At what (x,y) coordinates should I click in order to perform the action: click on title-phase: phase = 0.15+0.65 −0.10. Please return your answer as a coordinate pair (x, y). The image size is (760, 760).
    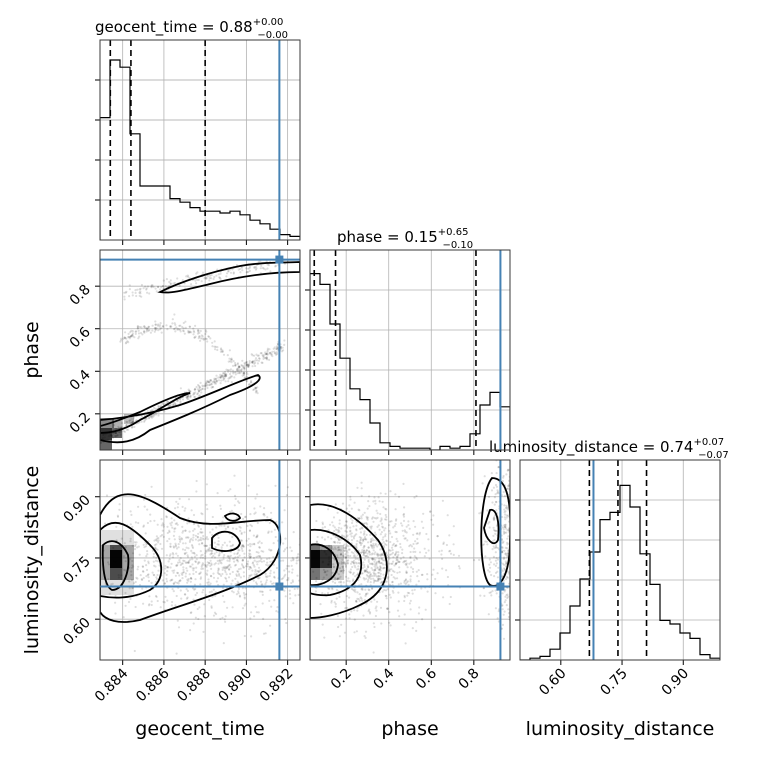
    Looking at the image, I should click on (405, 239).